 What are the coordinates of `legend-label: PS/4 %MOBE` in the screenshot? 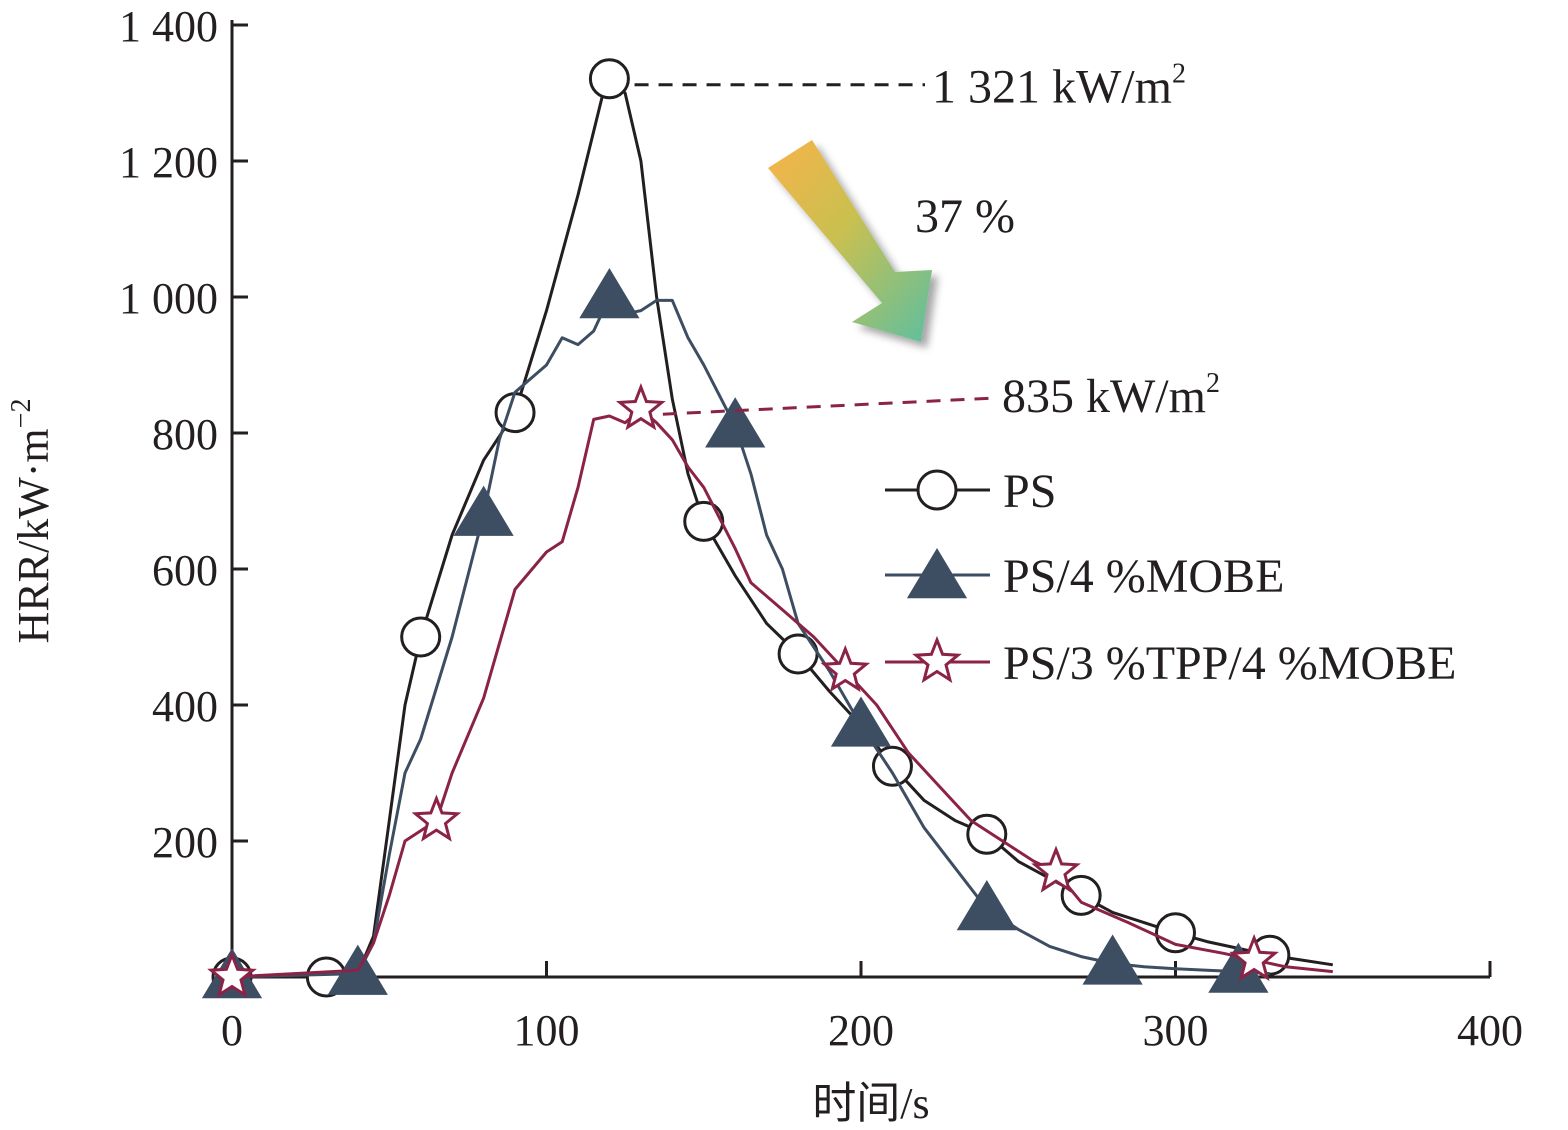 It's located at (1143, 576).